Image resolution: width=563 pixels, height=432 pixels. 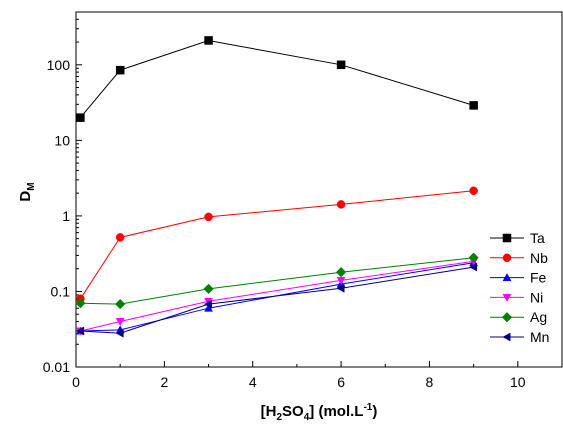 I want to click on legend-item-ni: Ni, so click(x=516, y=297).